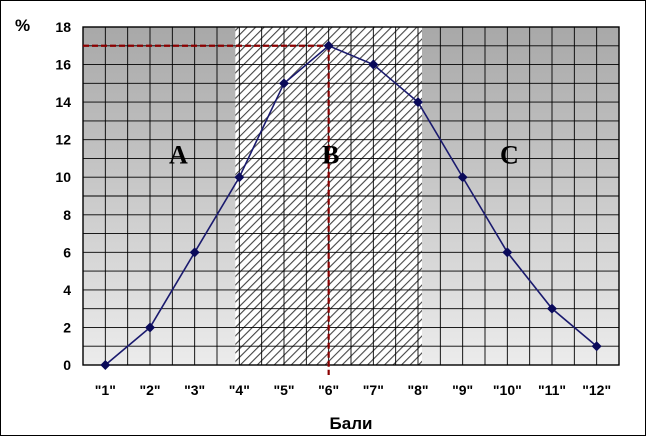 This screenshot has height=437, width=646. I want to click on x-tick-label: "6", so click(328, 390).